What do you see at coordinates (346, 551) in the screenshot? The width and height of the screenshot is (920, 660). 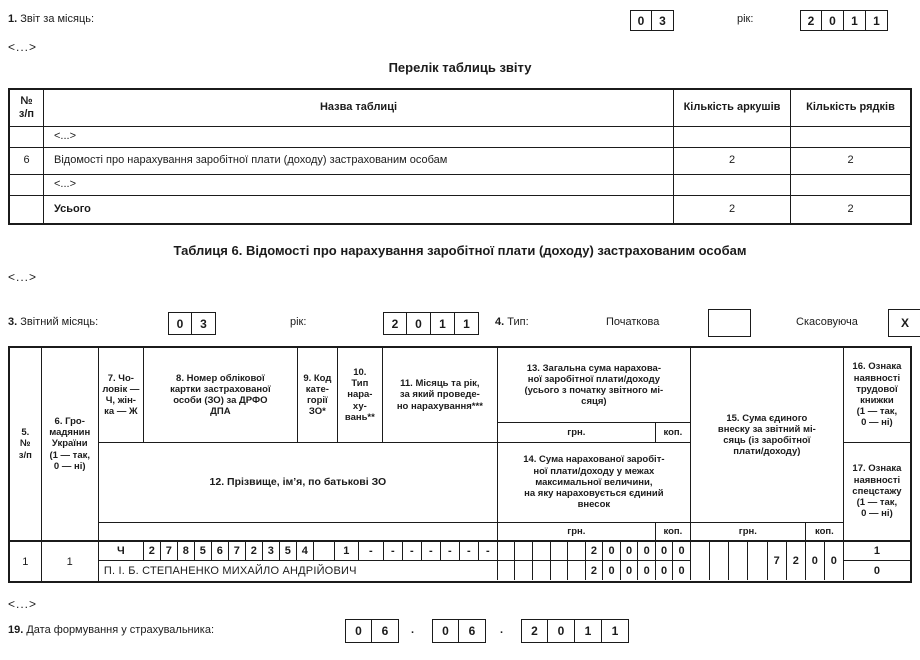 I see `category-box: 1` at bounding box center [346, 551].